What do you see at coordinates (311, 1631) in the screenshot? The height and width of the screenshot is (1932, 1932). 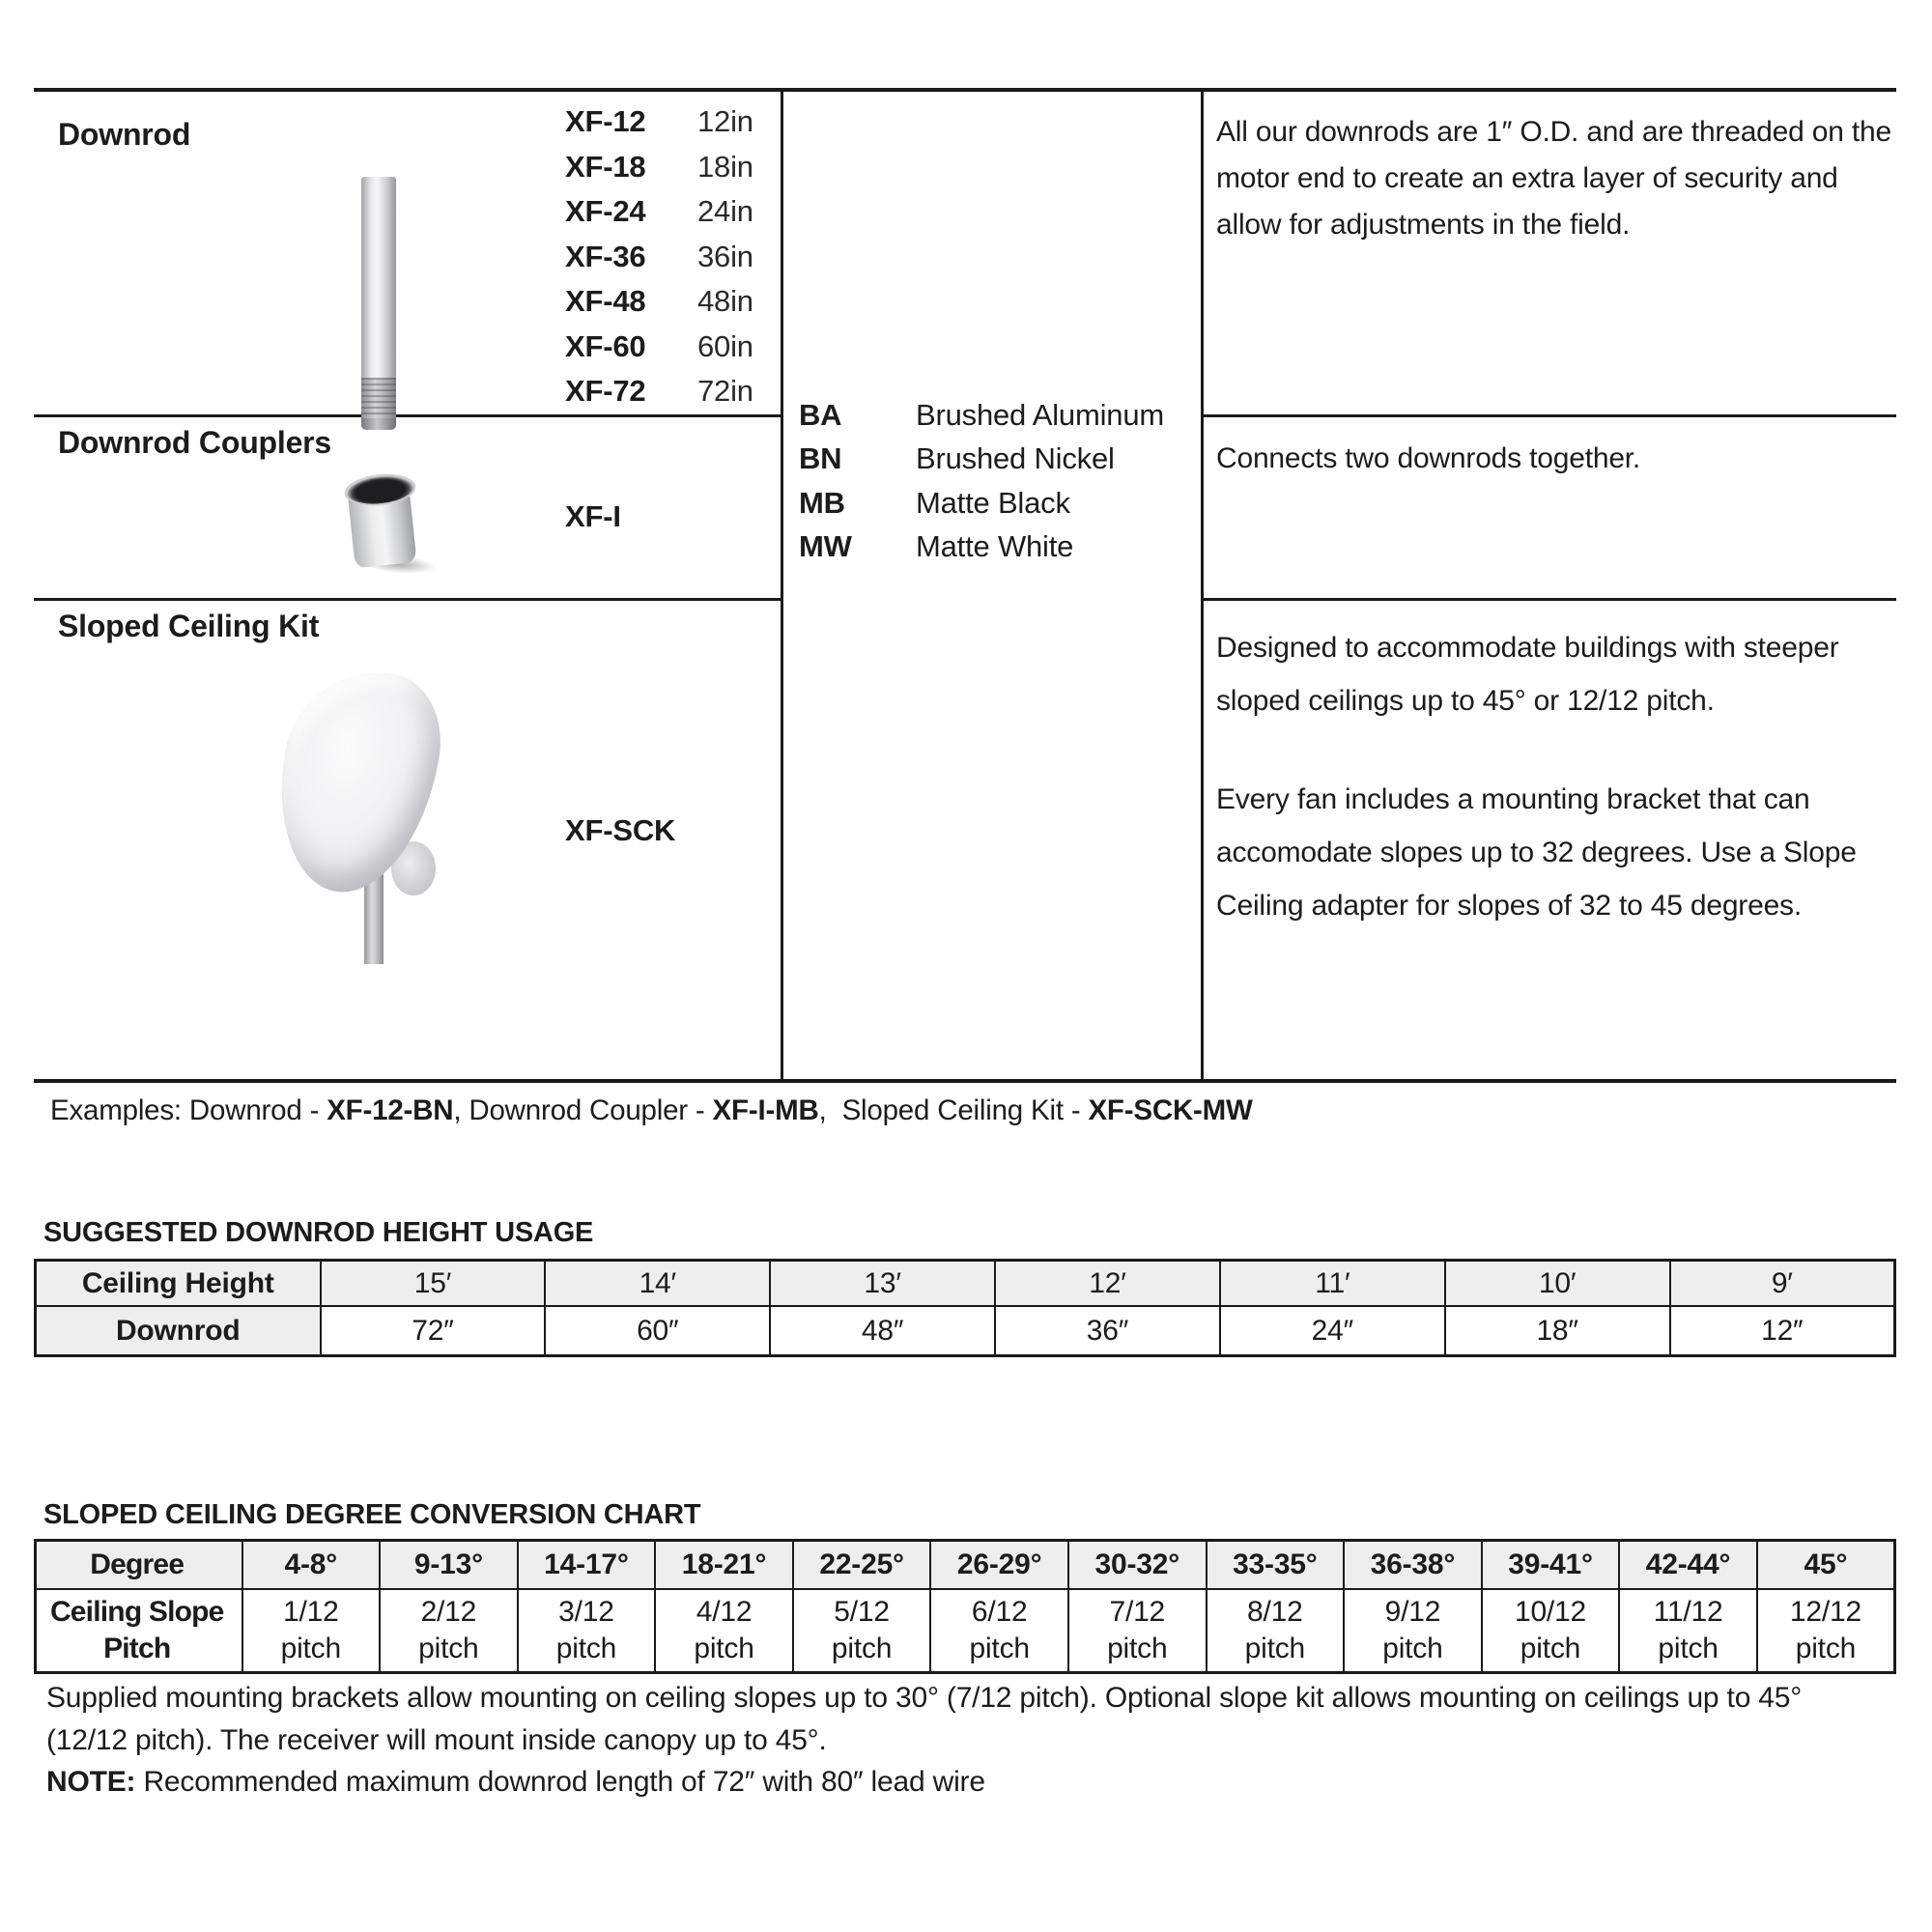 I see `pitch-value: 1/12 pitch` at bounding box center [311, 1631].